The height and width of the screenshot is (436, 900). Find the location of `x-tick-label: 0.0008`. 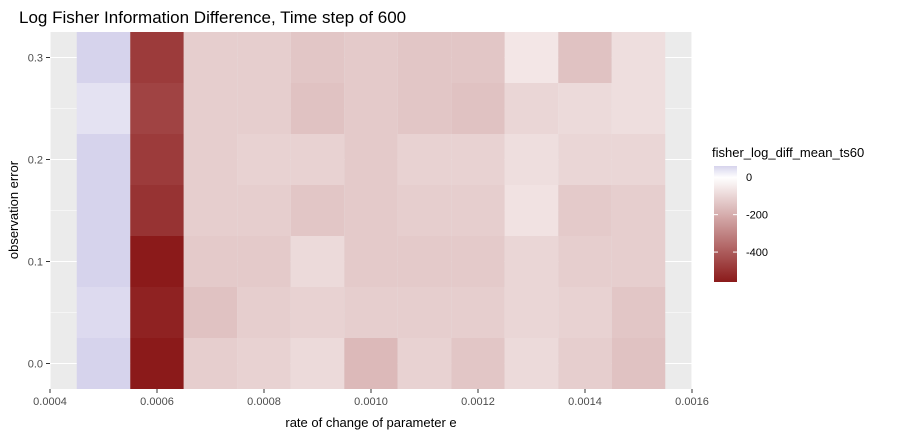

x-tick-label: 0.0008 is located at coordinates (264, 402).